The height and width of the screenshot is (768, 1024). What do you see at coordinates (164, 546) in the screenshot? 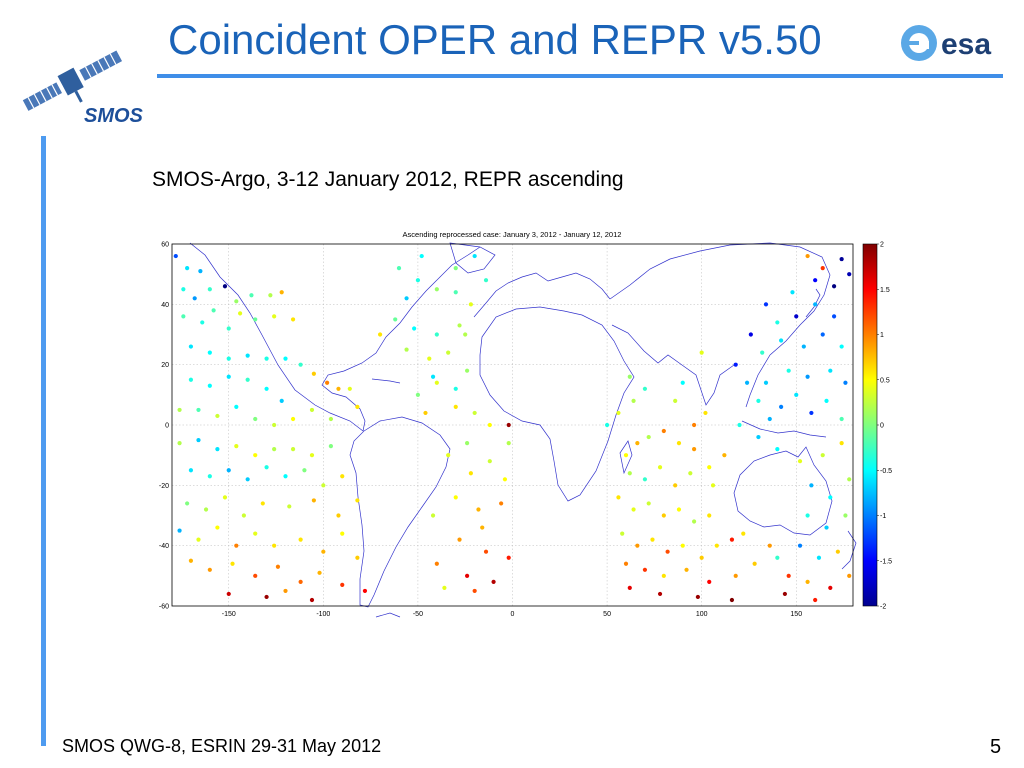
I see `y-tick-label: -40` at bounding box center [164, 546].